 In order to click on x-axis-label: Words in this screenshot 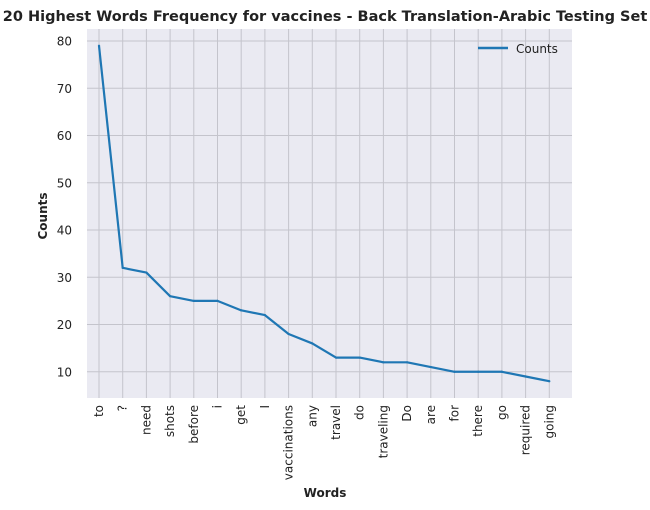, I will do `click(325, 493)`.